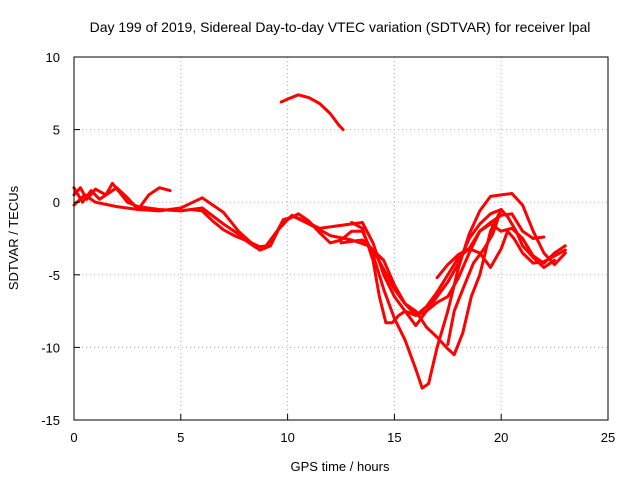 This screenshot has width=640, height=480. What do you see at coordinates (73, 437) in the screenshot?
I see `x-tick-label: 0` at bounding box center [73, 437].